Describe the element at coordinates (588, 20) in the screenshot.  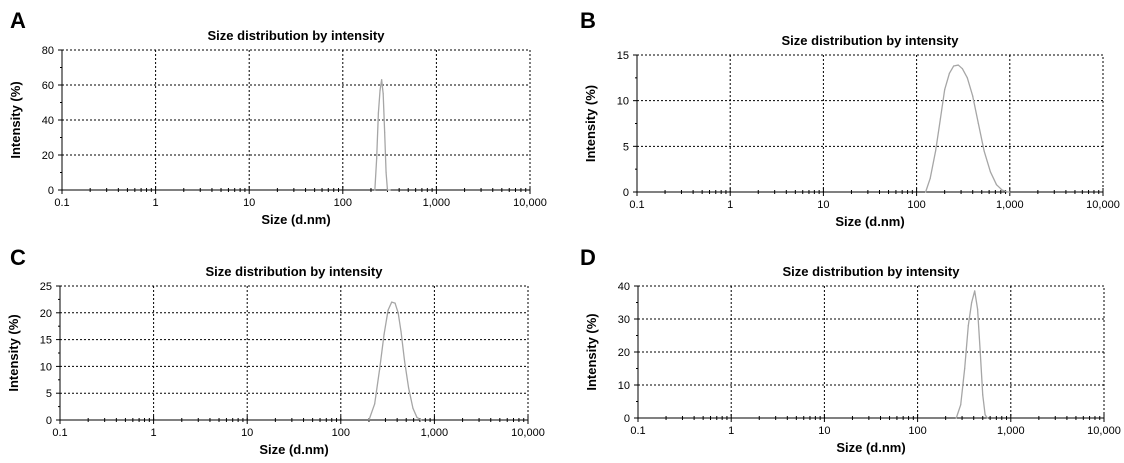
I see `panel-letter: B` at that location.